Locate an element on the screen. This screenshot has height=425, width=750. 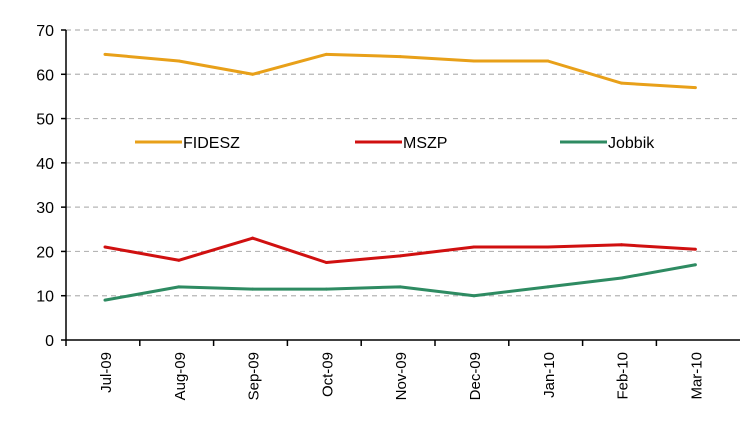
x-tick-label: Sep-09 is located at coordinates (254, 376).